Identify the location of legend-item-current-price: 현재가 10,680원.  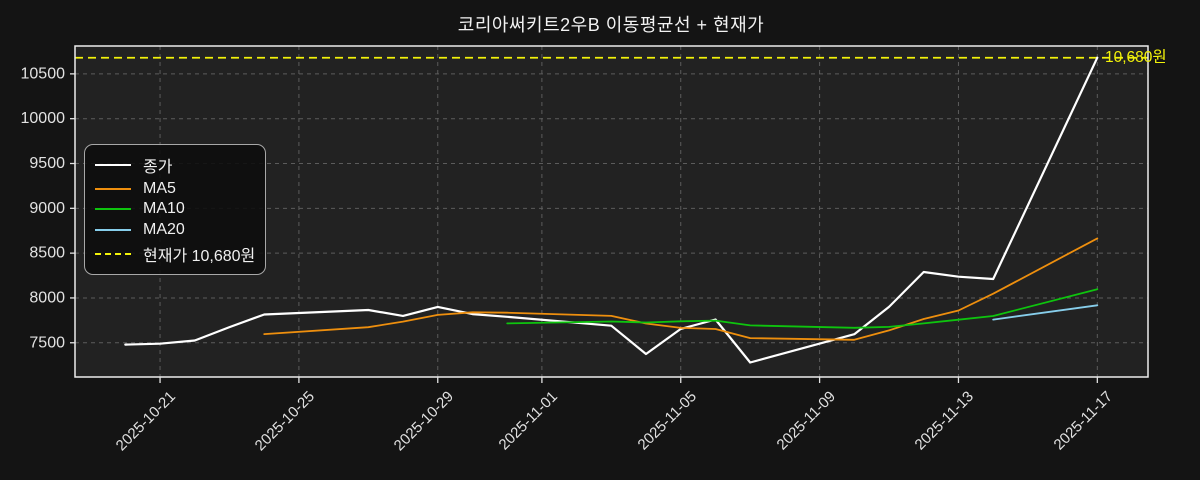
(175, 254).